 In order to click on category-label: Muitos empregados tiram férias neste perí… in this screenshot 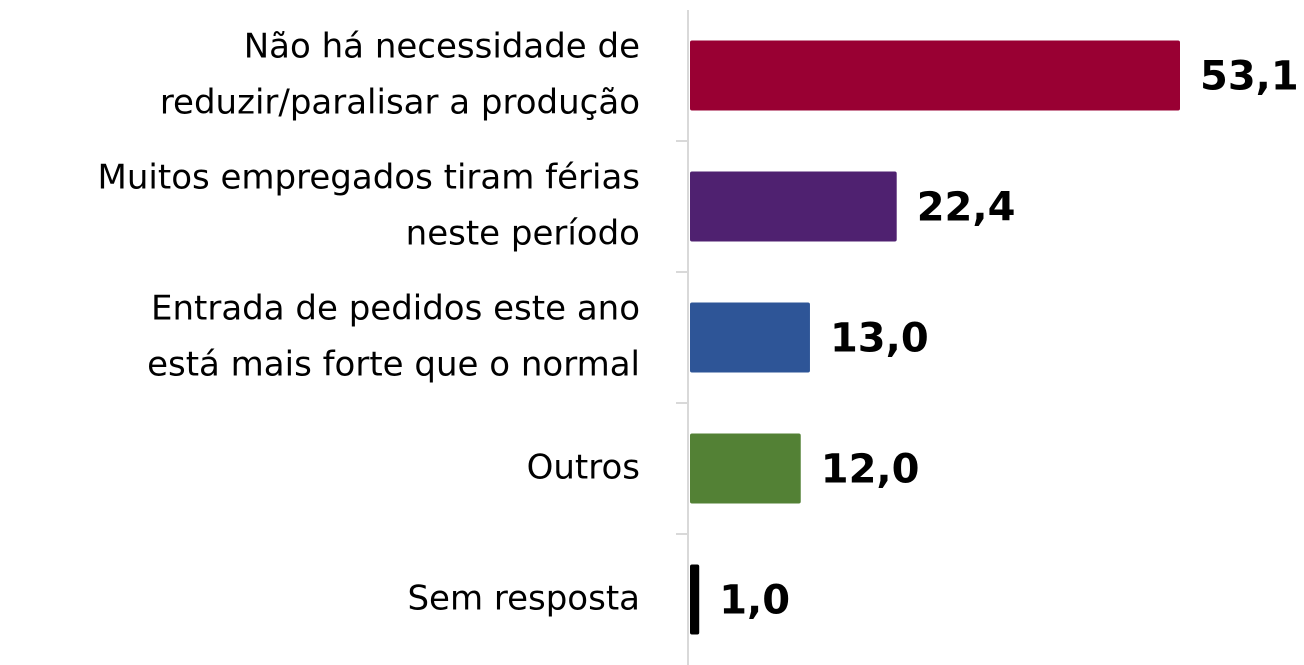, I will do `click(369, 205)`.